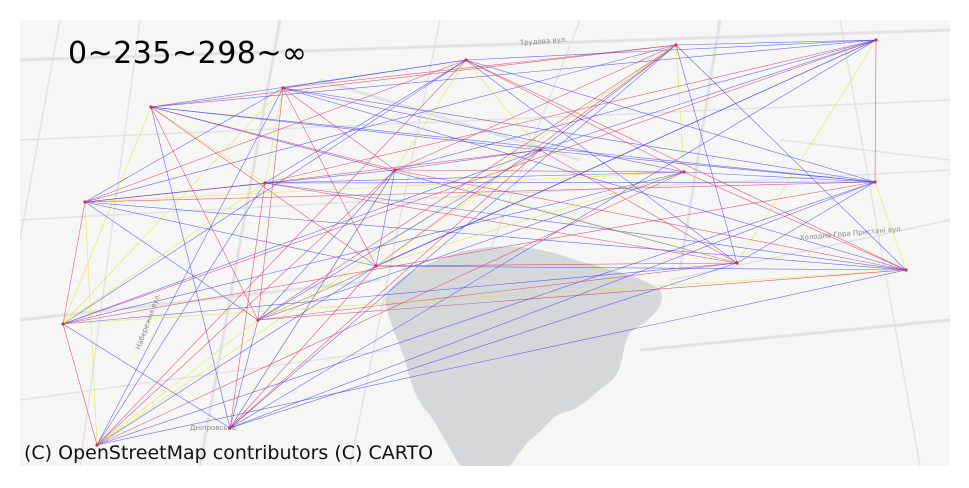 This screenshot has height=488, width=969. Describe the element at coordinates (543, 41) in the screenshot. I see `street-label: Трудова вул.` at that location.